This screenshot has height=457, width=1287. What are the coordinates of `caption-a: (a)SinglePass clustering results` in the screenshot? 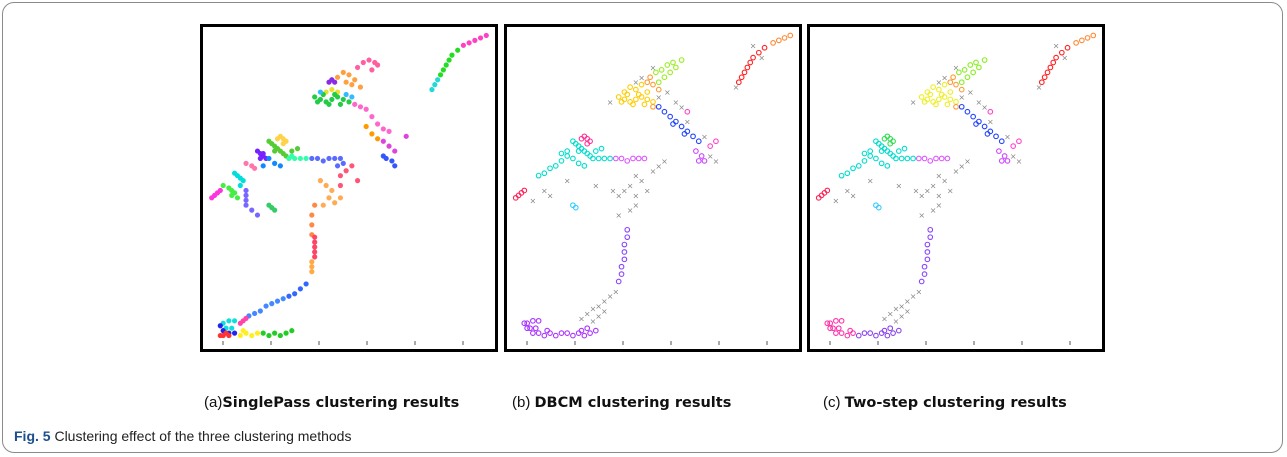 It's located at (331, 402).